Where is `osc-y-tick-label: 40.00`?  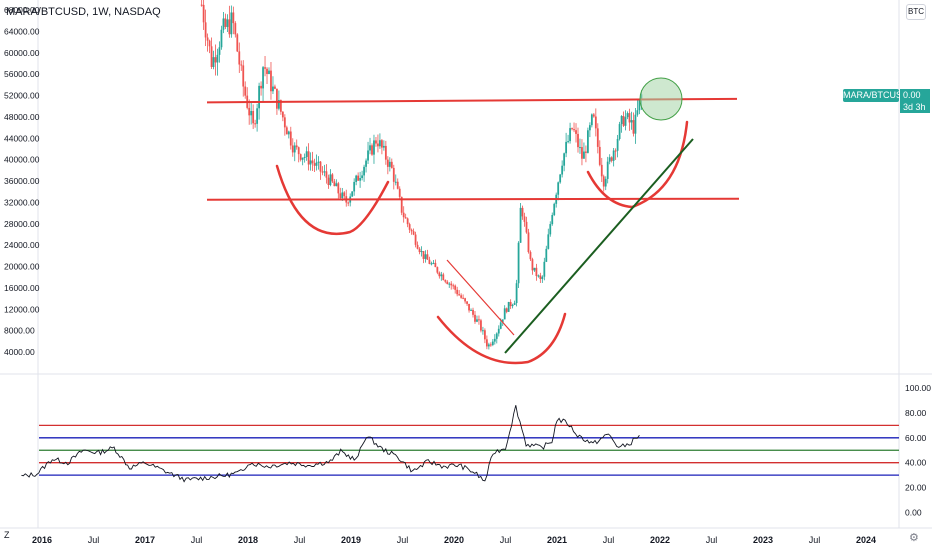
osc-y-tick-label: 40.00 is located at coordinates (916, 463).